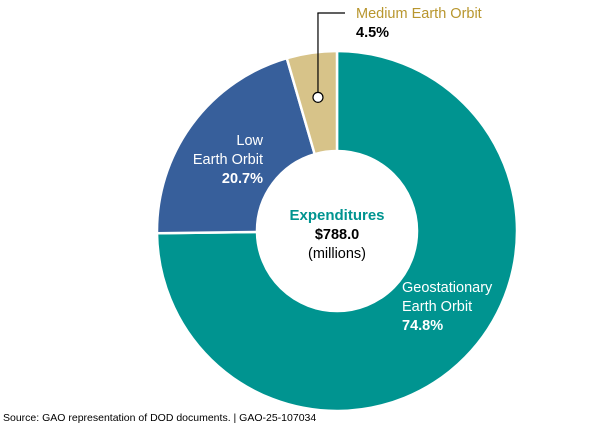 The width and height of the screenshot is (600, 429). I want to click on center-value: $788.0, so click(337, 235).